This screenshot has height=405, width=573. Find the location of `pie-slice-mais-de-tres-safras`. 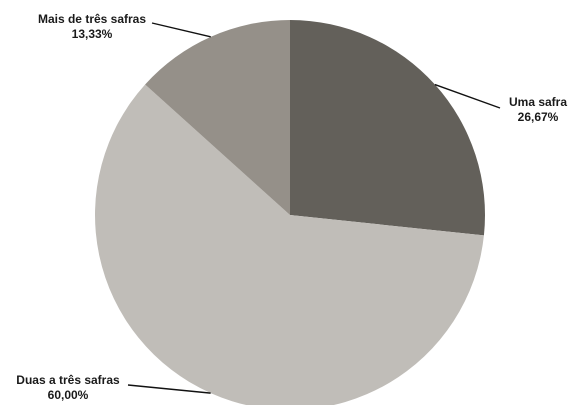

pie-slice-mais-de-tres-safras is located at coordinates (217, 117).